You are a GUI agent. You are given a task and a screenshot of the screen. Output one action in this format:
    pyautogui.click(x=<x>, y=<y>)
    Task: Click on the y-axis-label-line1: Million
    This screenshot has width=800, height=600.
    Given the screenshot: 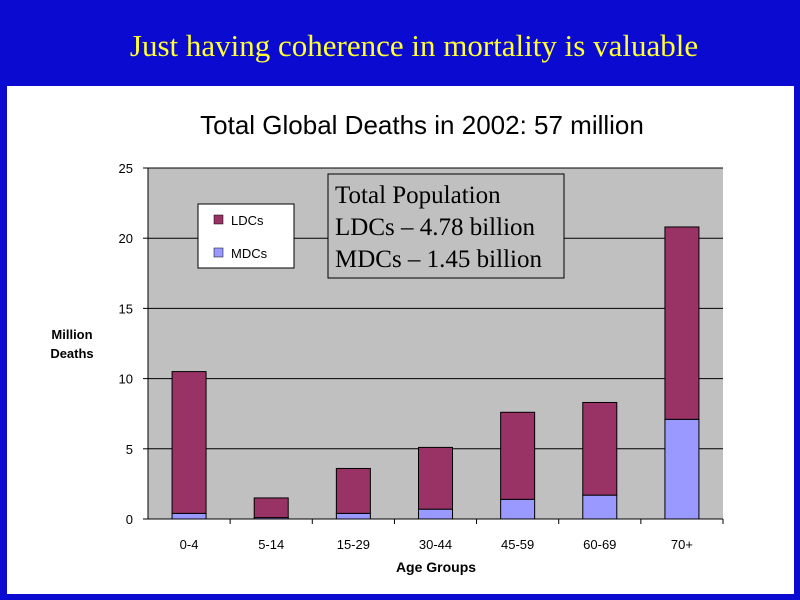 What is the action you would take?
    pyautogui.click(x=71, y=334)
    